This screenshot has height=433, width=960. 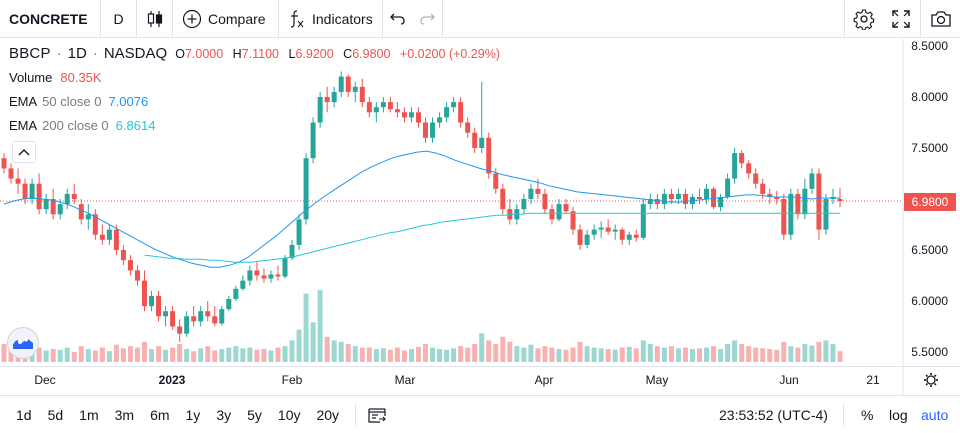 What do you see at coordinates (773, 414) in the screenshot?
I see `timezone-clock: 23:53:52 (UTC-4)` at bounding box center [773, 414].